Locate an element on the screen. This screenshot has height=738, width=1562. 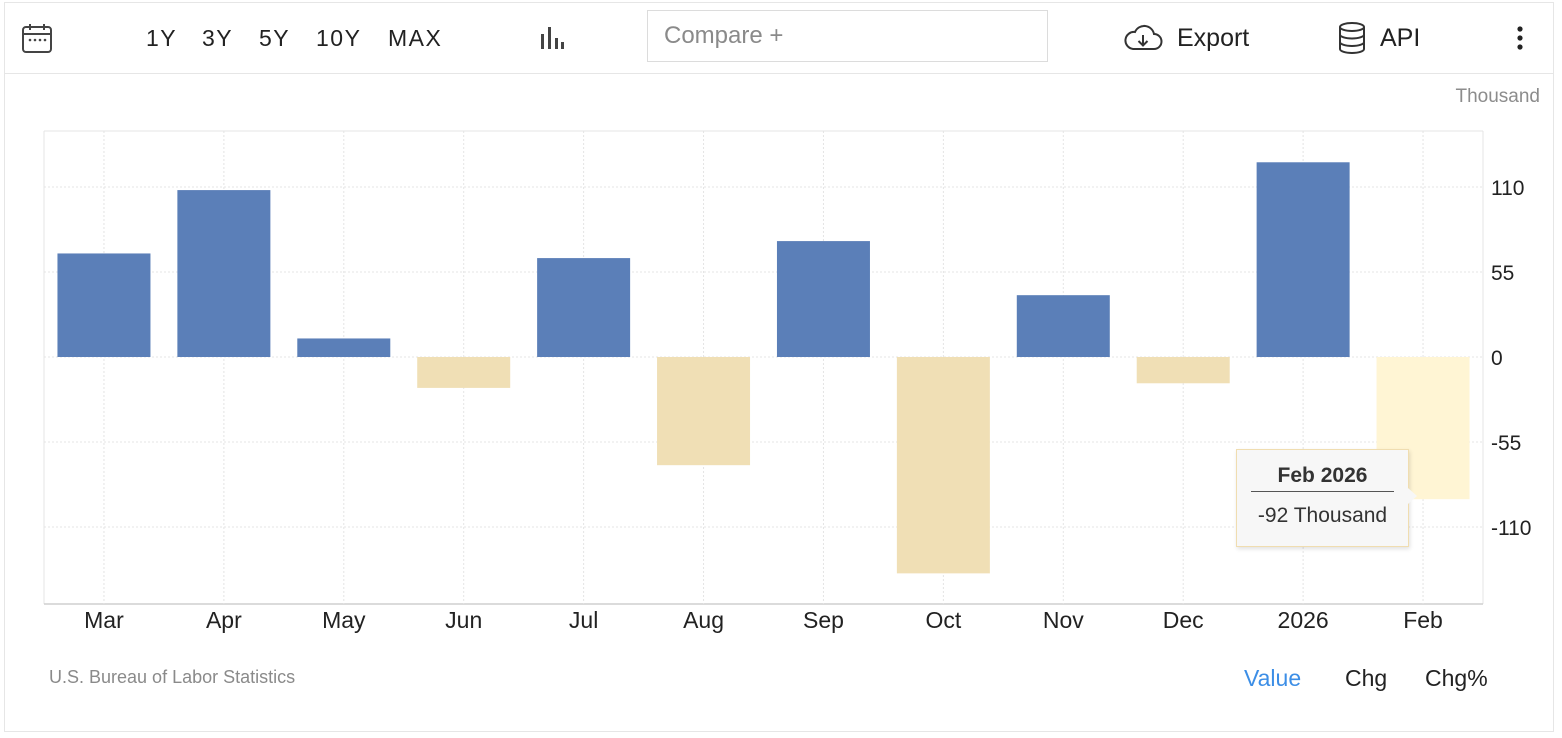
export-button: Export is located at coordinates (1186, 38).